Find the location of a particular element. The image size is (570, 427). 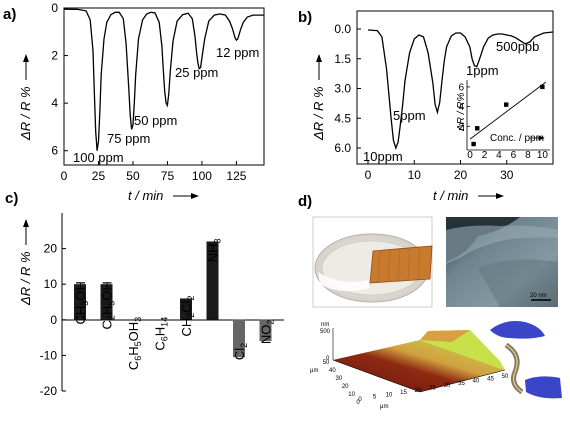

panel-a-xtick-label: 50 is located at coordinates (133, 176).